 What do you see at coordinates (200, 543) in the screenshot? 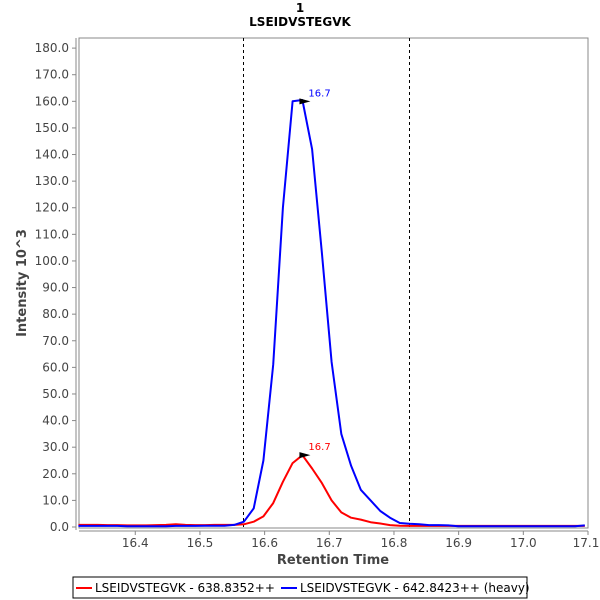
I see `x-tick-label: 16.5` at bounding box center [200, 543].